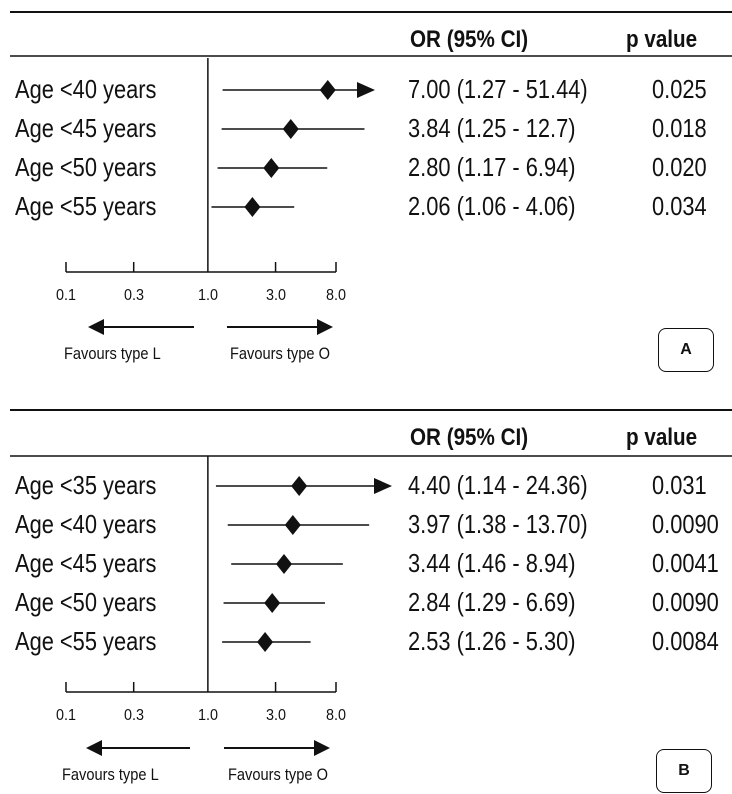  What do you see at coordinates (498, 524) in the screenshot?
I see `row-or-ci: 3.97 (1.38 - 13.70)` at bounding box center [498, 524].